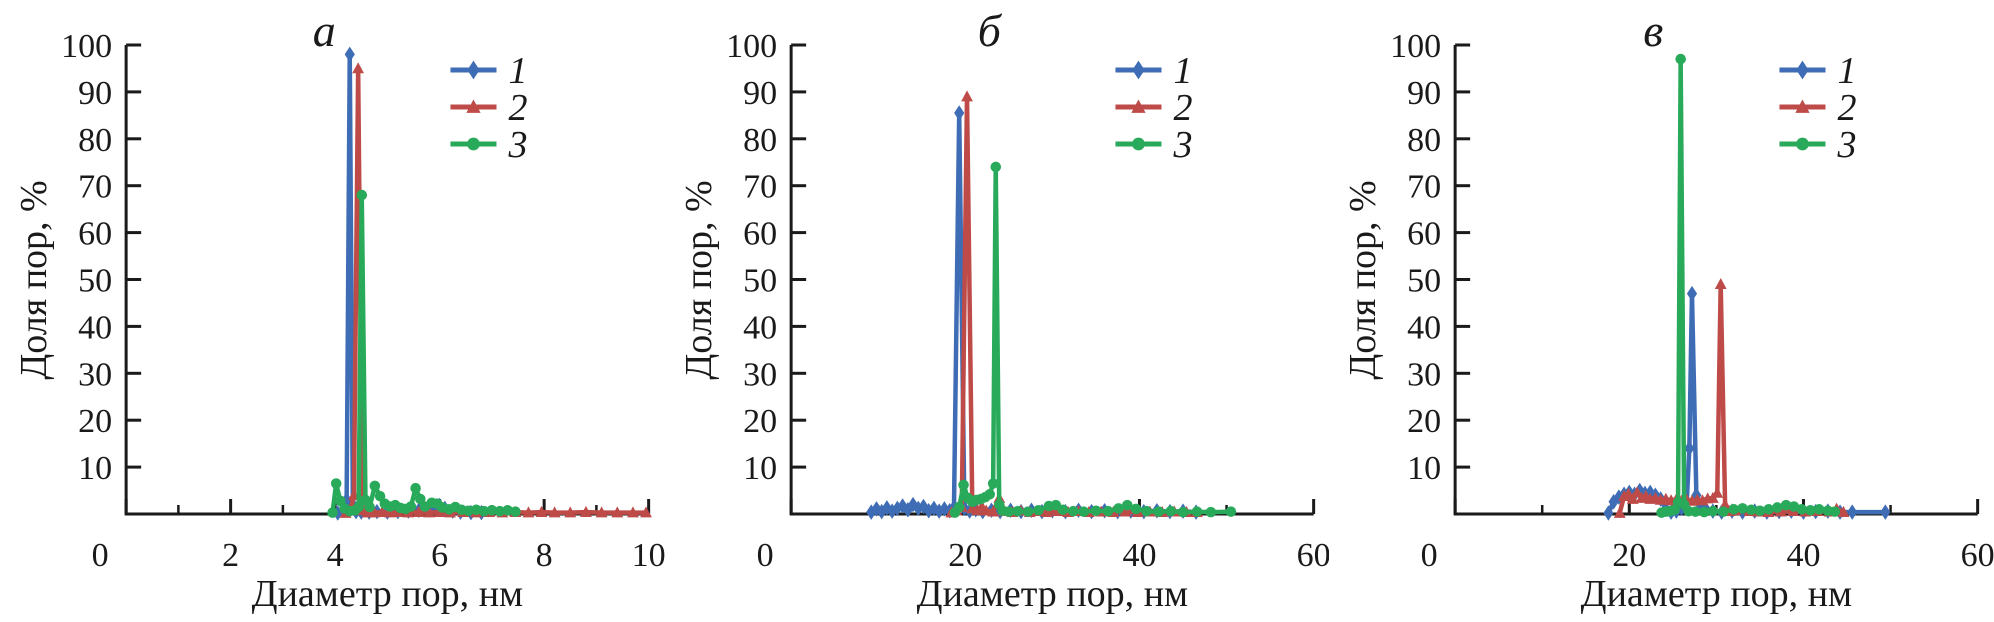 The width and height of the screenshot is (1994, 622). What do you see at coordinates (424, 353) in the screenshot?
I see `series-3-line` at bounding box center [424, 353].